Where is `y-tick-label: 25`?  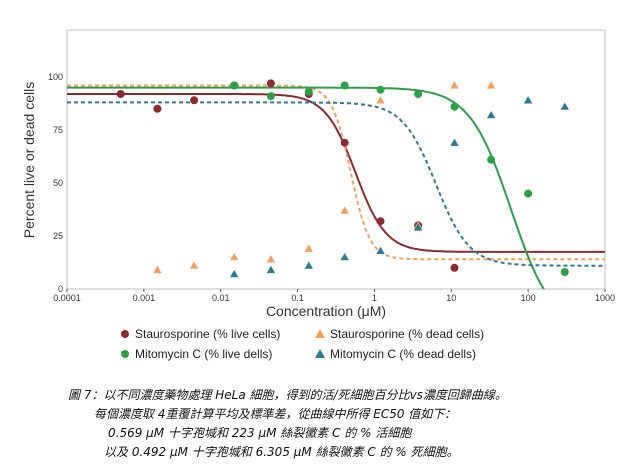 y-tick-label: 25 is located at coordinates (58, 236).